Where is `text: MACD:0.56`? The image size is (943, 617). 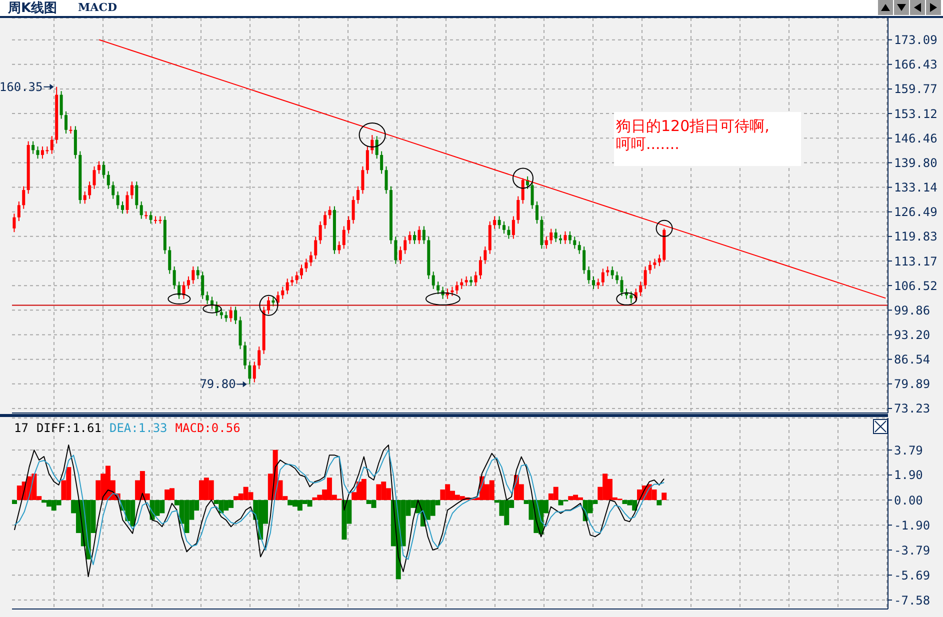
text: MACD:0.56 is located at coordinates (207, 428).